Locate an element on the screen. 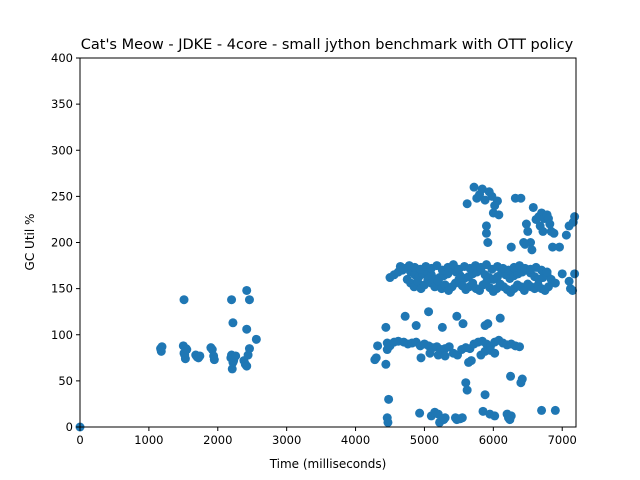 Image resolution: width=640 pixels, height=480 pixels. y-tick-label: 350 is located at coordinates (62, 104).